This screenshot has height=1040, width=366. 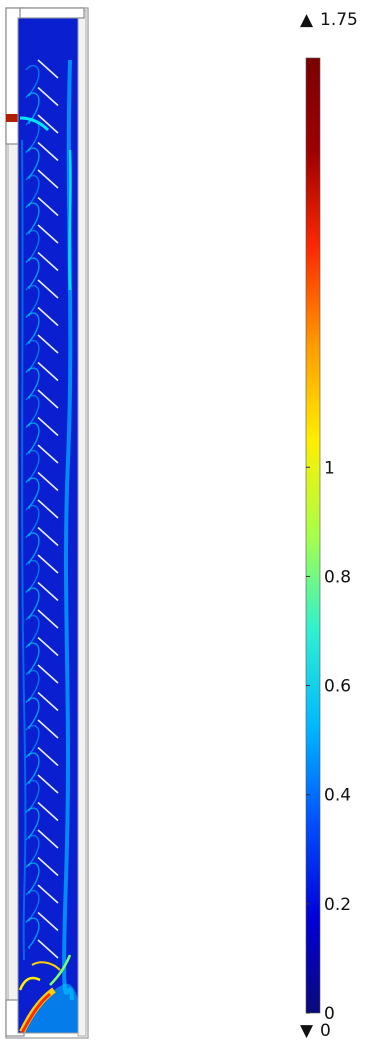 What do you see at coordinates (24, 550) in the screenshot?
I see `wall-streak` at bounding box center [24, 550].